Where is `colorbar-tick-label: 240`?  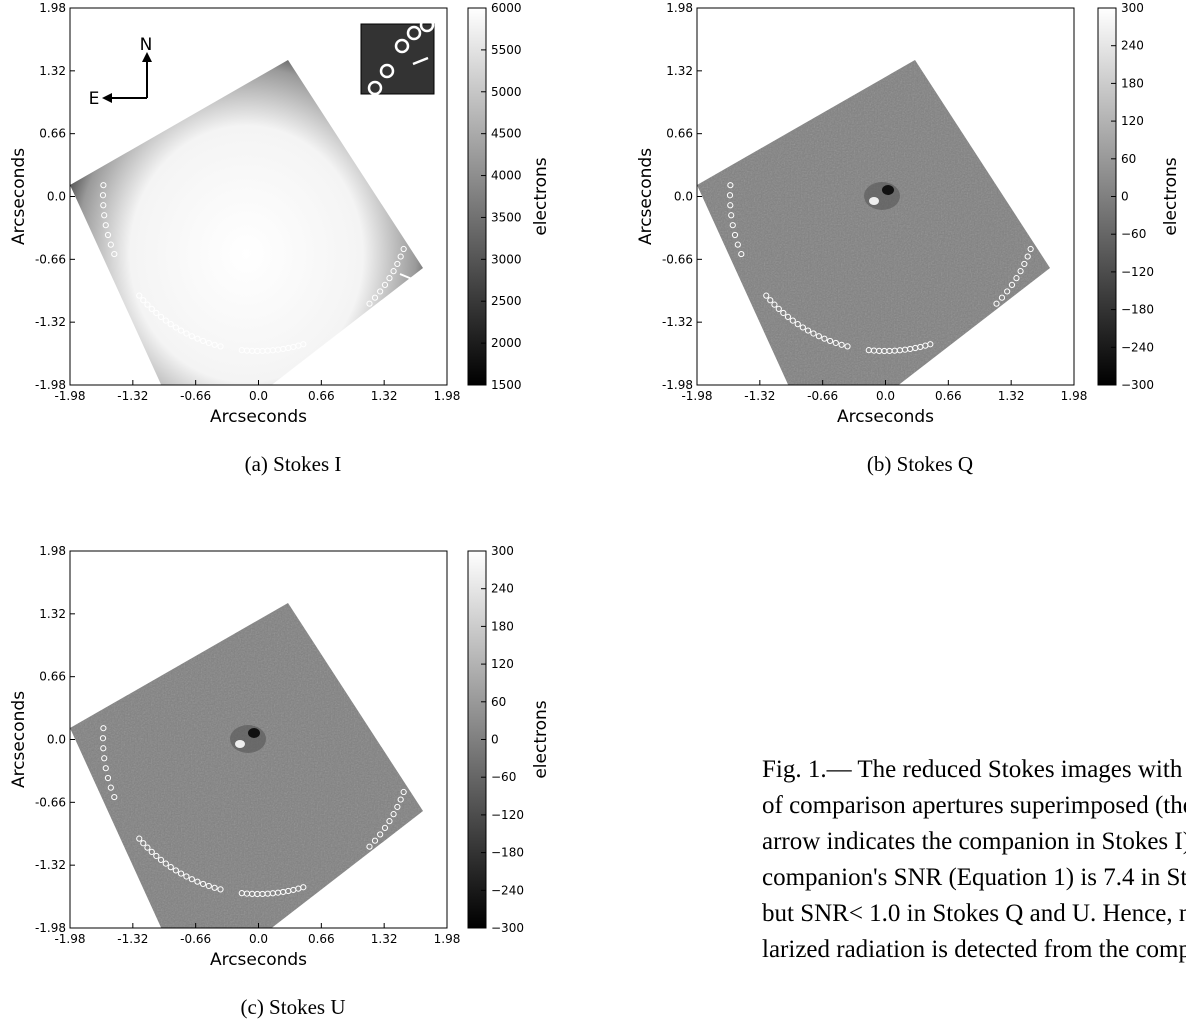 colorbar-tick-label: 240 is located at coordinates (1132, 46).